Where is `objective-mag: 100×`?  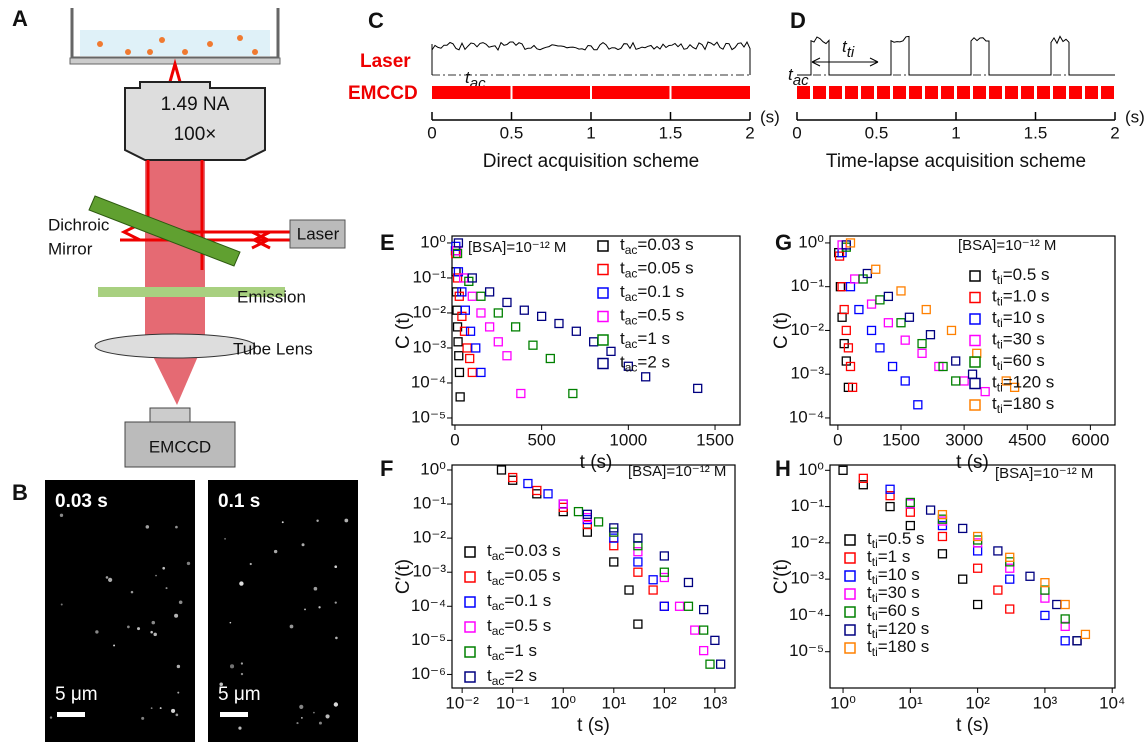 objective-mag: 100× is located at coordinates (195, 134).